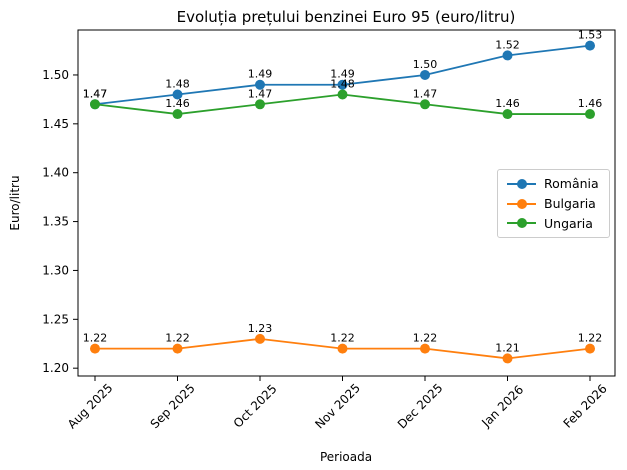 This screenshot has width=627, height=470. I want to click on y-tick-label: 1.25, so click(55, 319).